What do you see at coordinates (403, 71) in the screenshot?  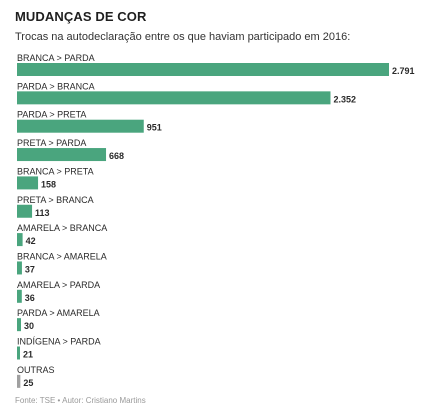 I see `value-label: 2.791` at bounding box center [403, 71].